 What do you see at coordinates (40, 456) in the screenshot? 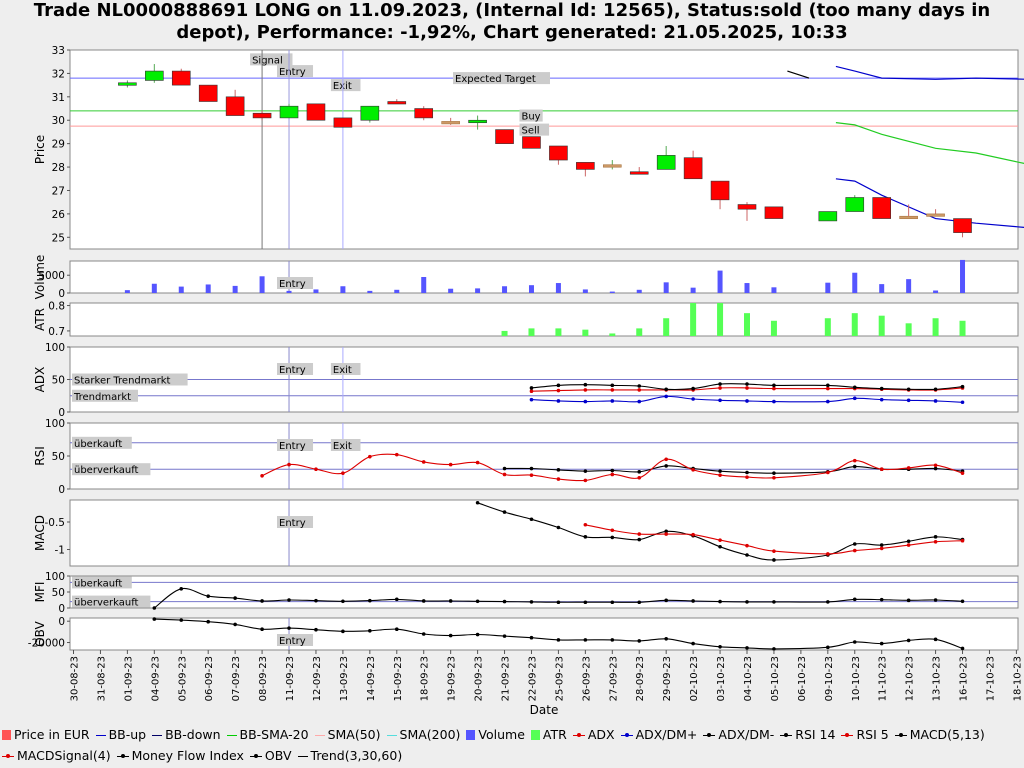
I see `rsi-axis-label: RSI` at bounding box center [40, 456].